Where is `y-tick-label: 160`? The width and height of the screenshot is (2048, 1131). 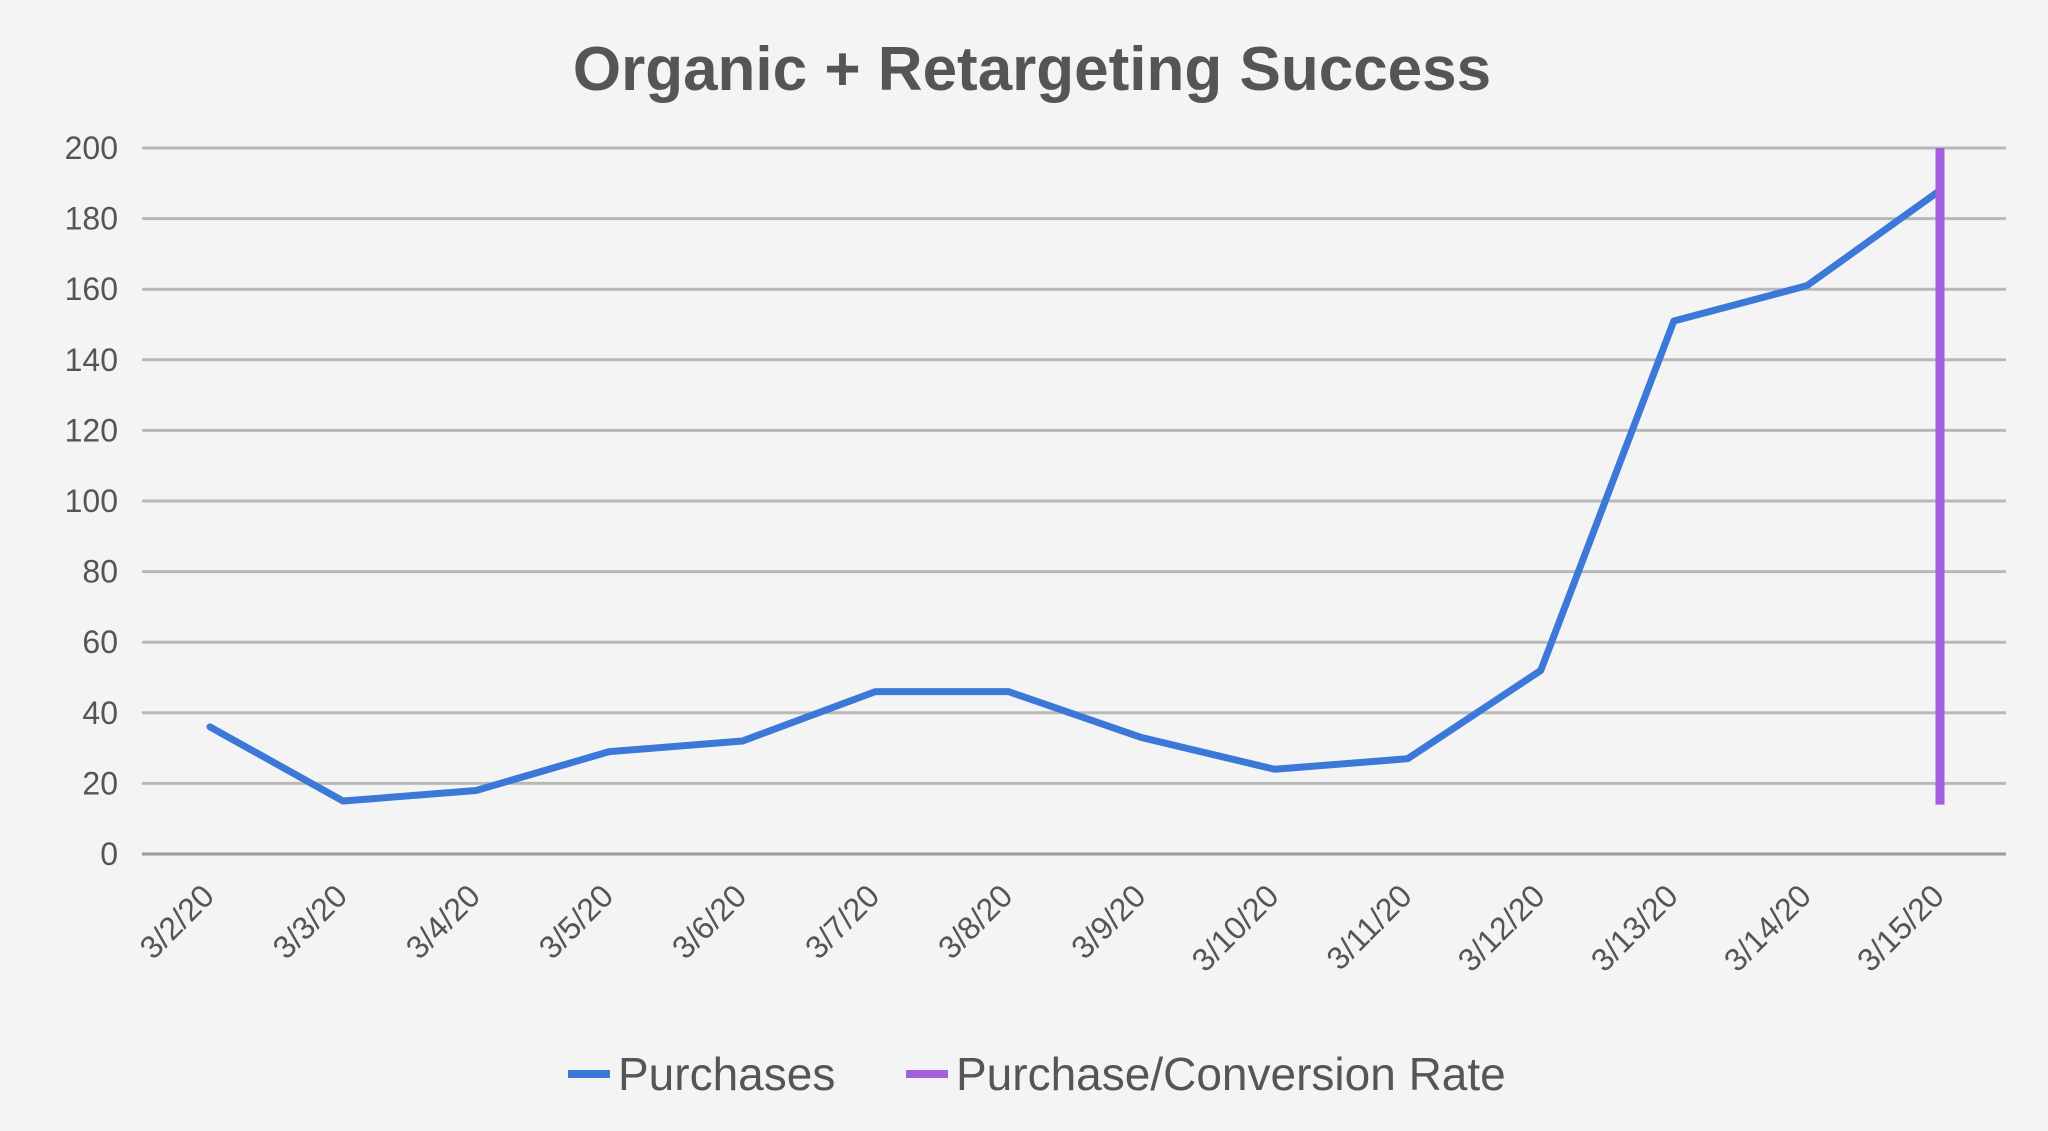 y-tick-label: 160 is located at coordinates (91, 289).